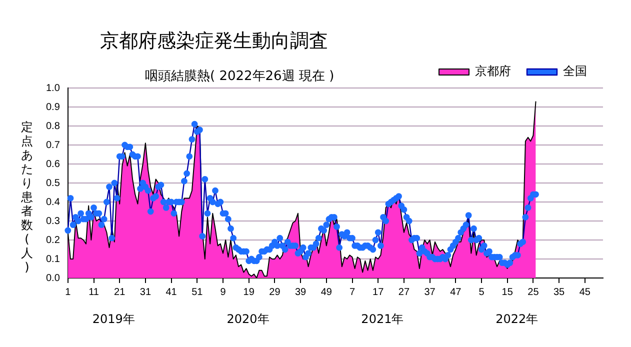  What do you see at coordinates (456, 292) in the screenshot?
I see `x-tick-label: 47` at bounding box center [456, 292].